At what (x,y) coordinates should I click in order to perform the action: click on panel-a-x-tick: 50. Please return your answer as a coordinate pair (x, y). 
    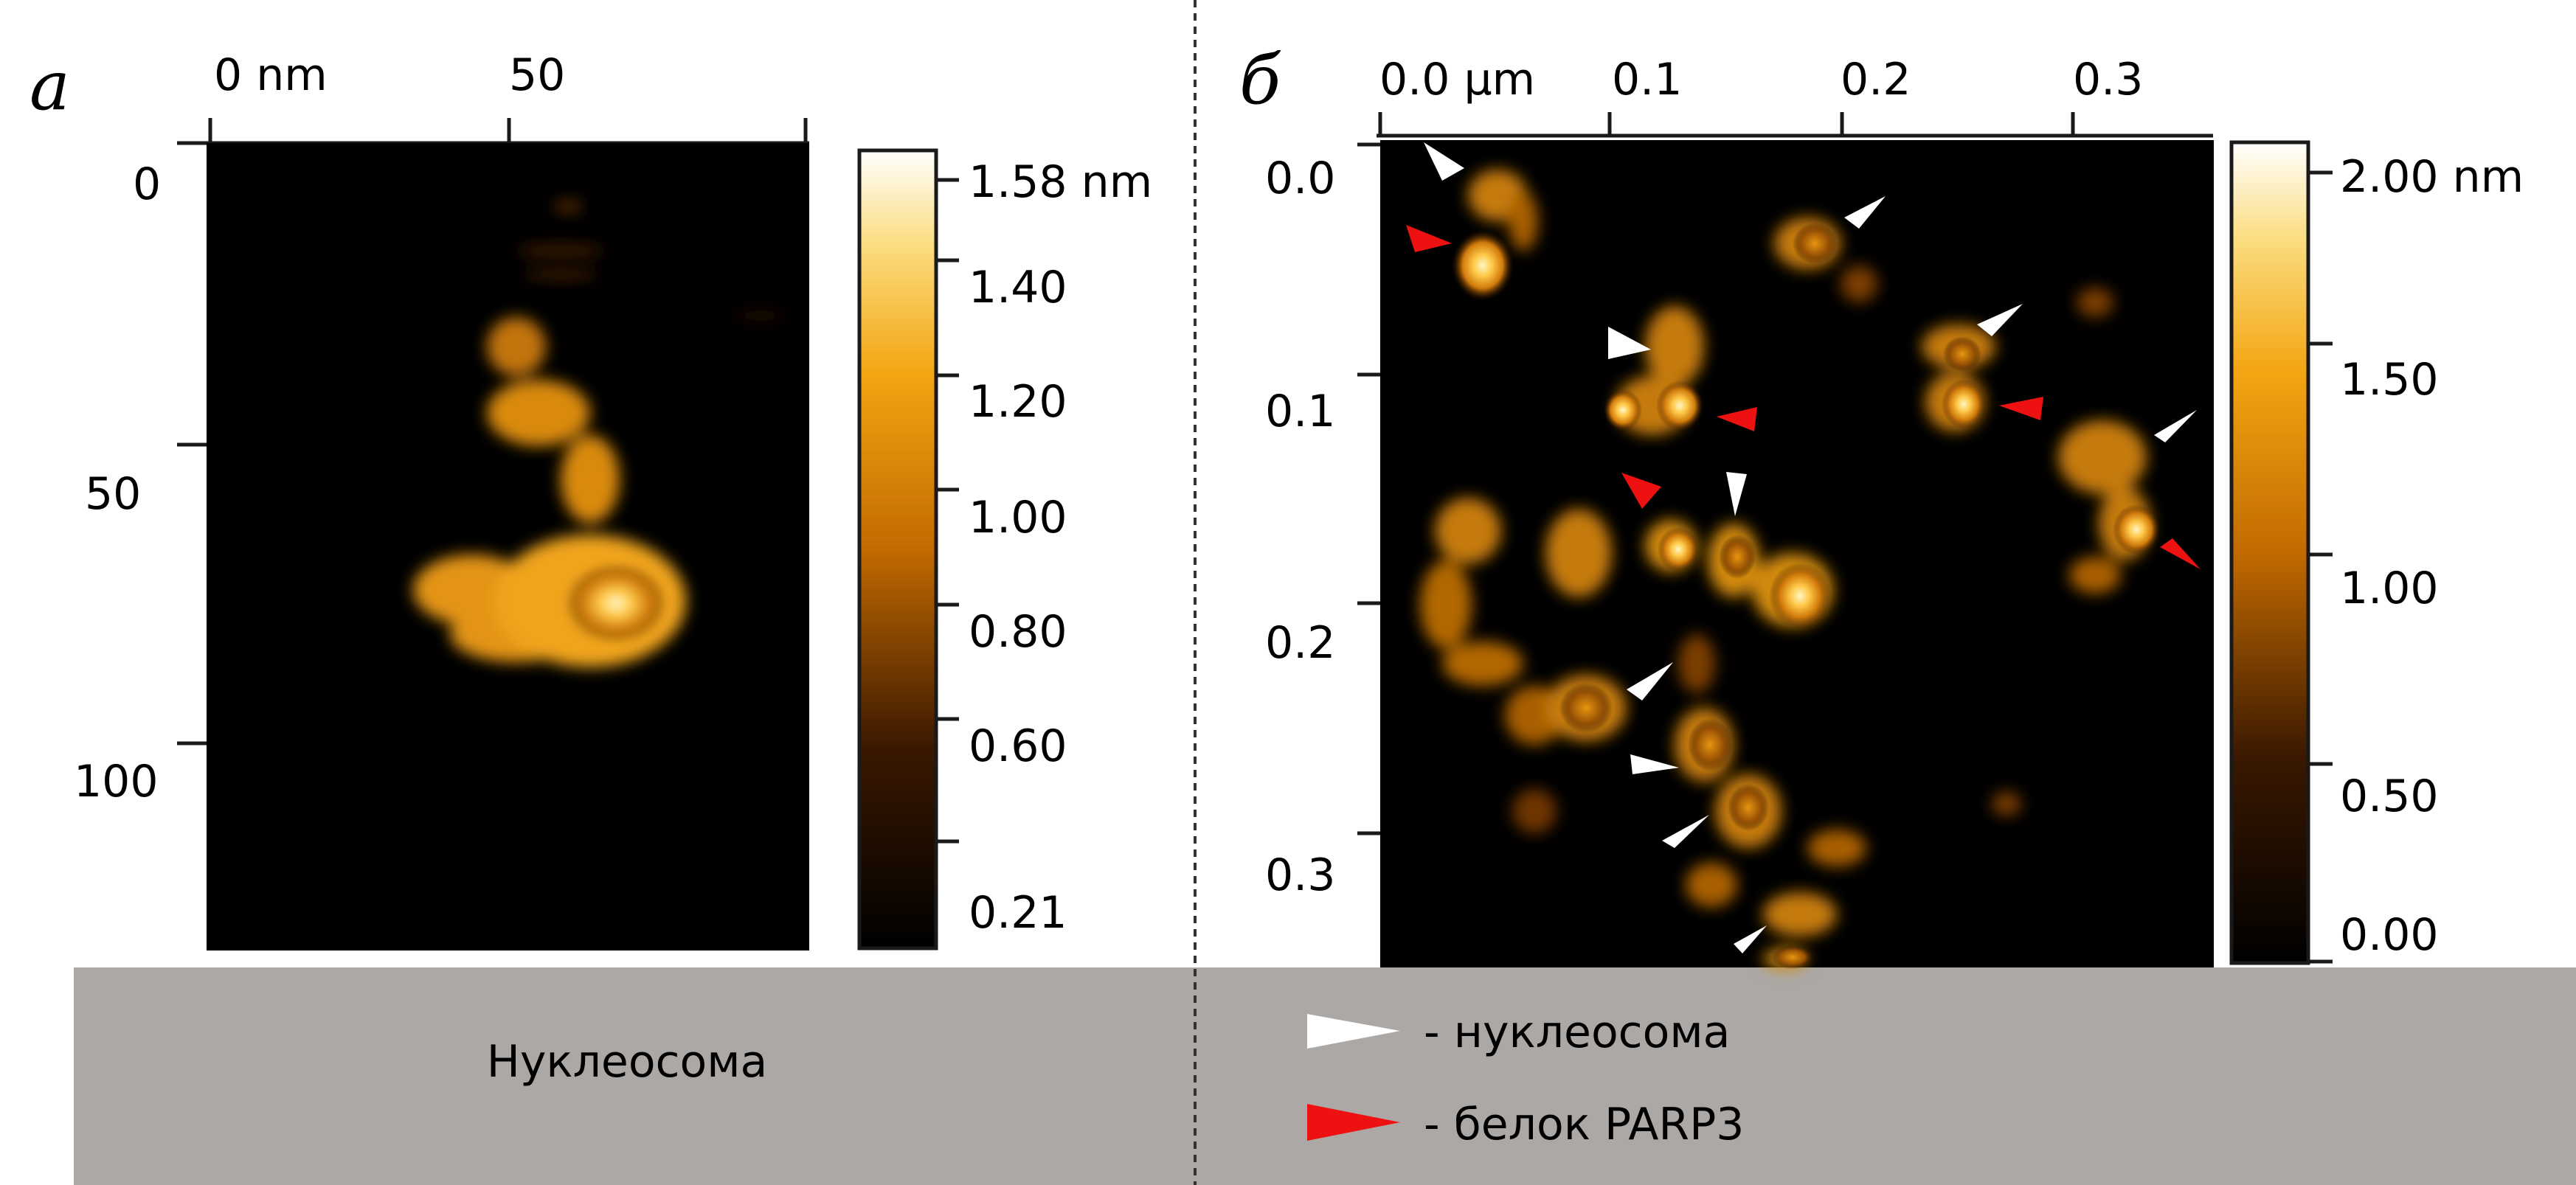
    Looking at the image, I should click on (537, 75).